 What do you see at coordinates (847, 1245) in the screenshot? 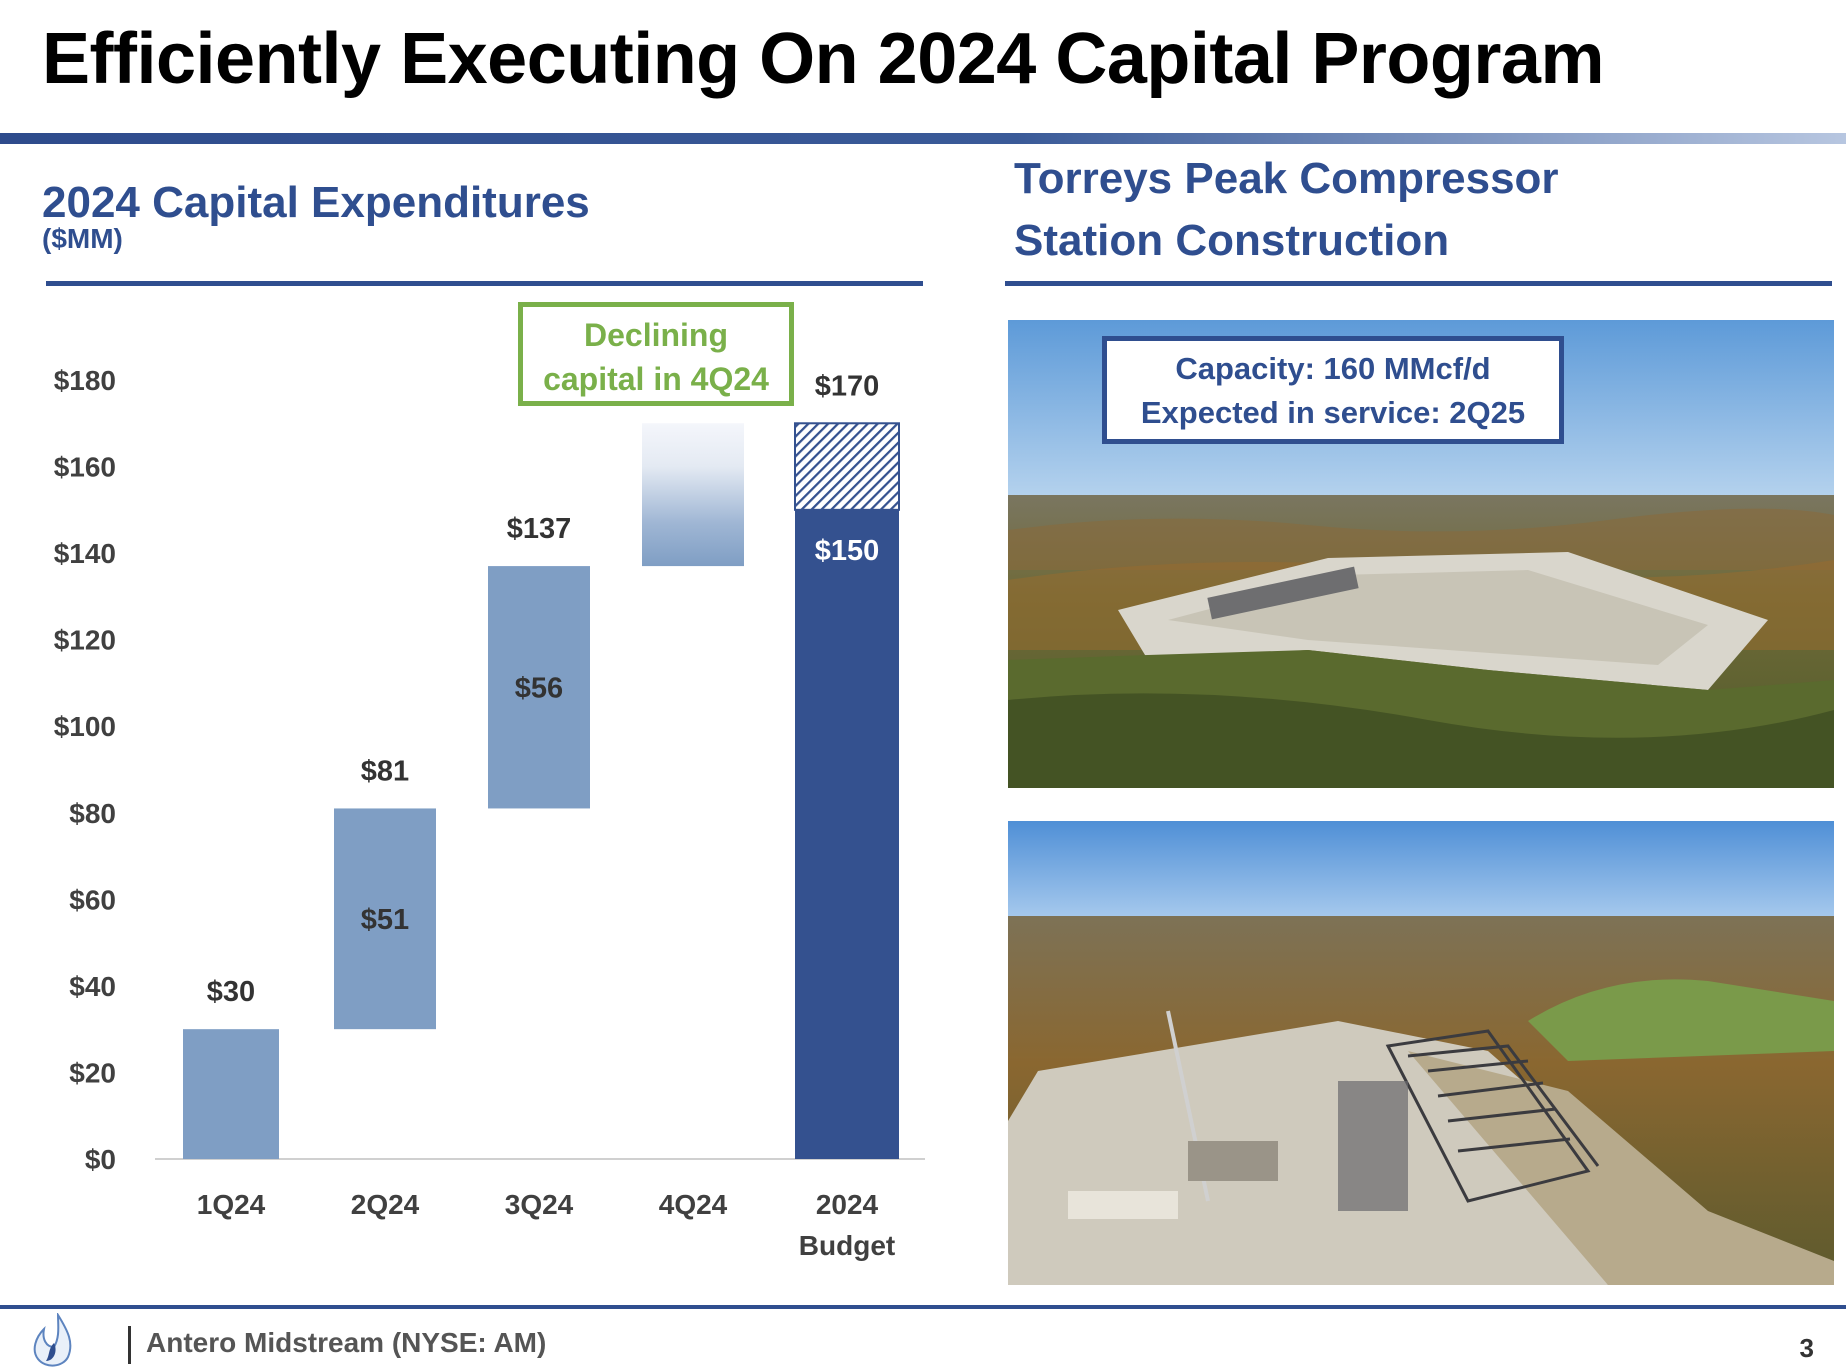
I see `x-category-sublabel: Budget` at bounding box center [847, 1245].